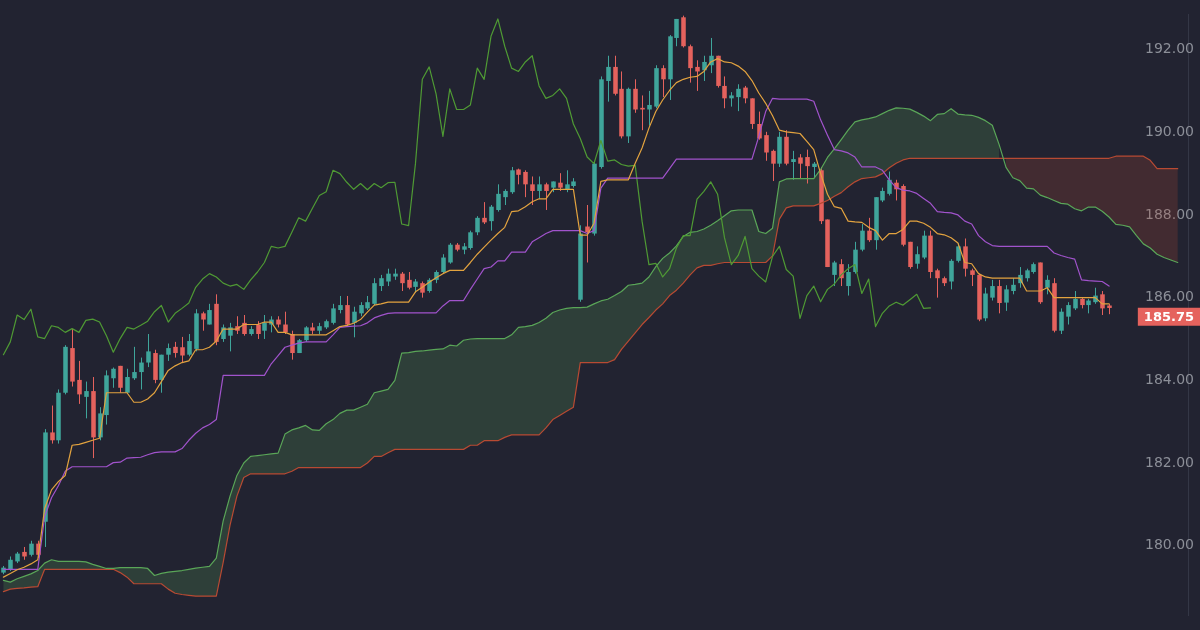  I want to click on y-tick-label: 182.00, so click(1169, 461).